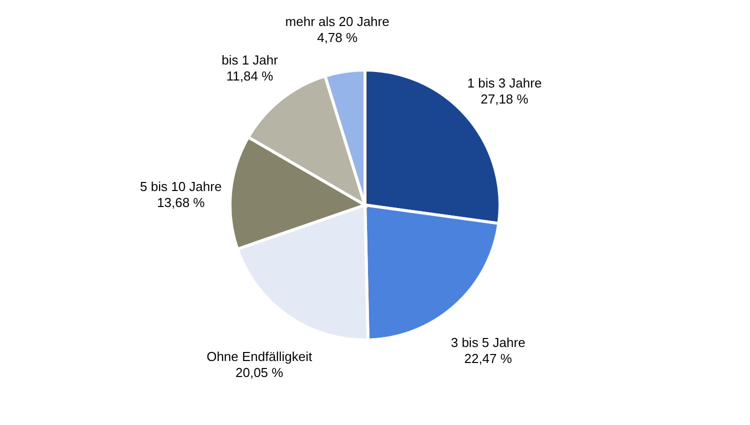 The image size is (750, 425). What do you see at coordinates (259, 372) in the screenshot?
I see `data-label: 20,05 %` at bounding box center [259, 372].